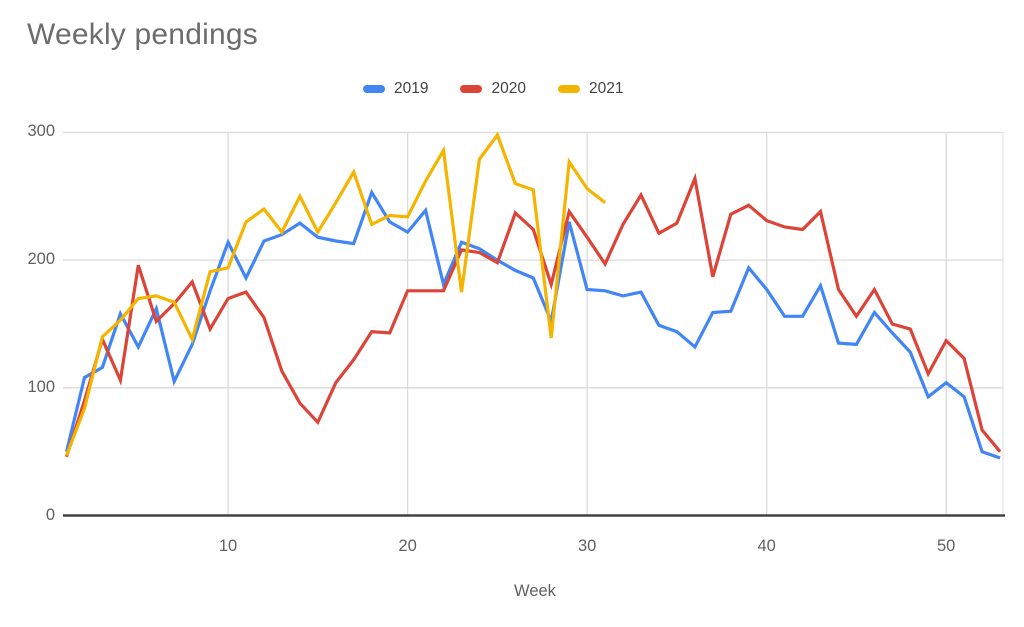 The image size is (1024, 627). I want to click on x-tick-label-40: 40, so click(766, 546).